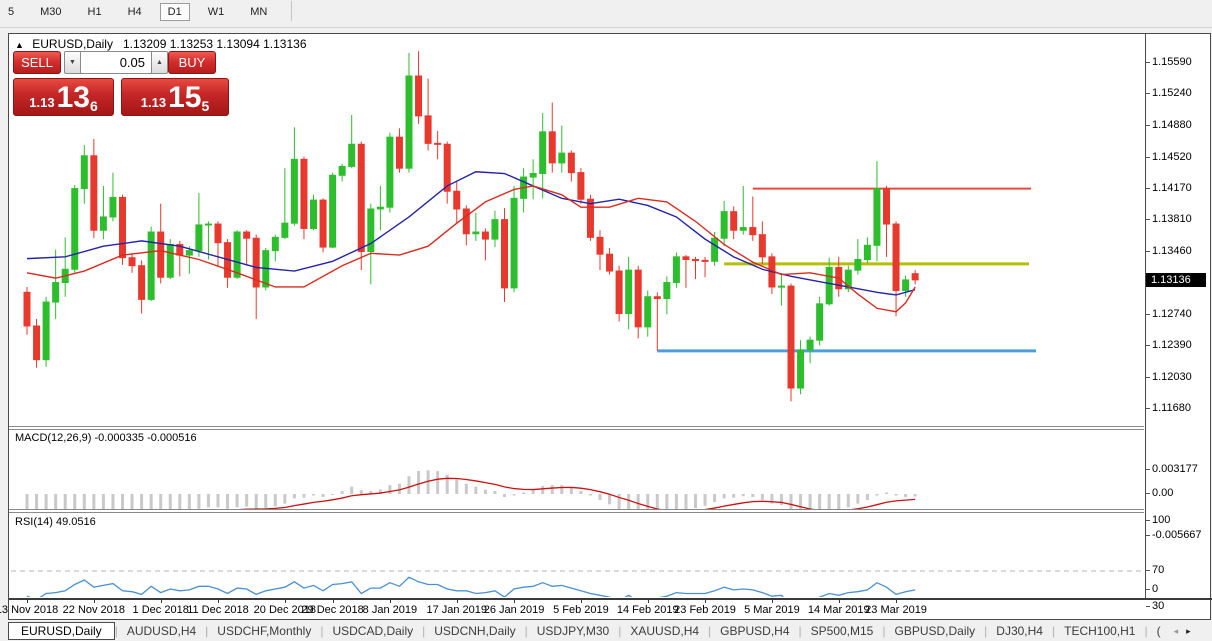 This screenshot has width=1212, height=641. What do you see at coordinates (705, 610) in the screenshot?
I see `date-axis-label: 23 Feb 2019` at bounding box center [705, 610].